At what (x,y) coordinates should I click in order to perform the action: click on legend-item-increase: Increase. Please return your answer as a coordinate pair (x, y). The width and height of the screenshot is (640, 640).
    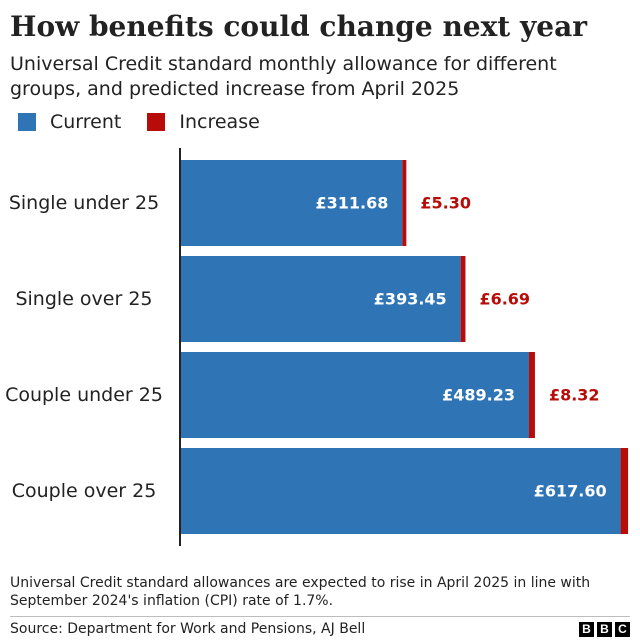
    Looking at the image, I should click on (203, 122).